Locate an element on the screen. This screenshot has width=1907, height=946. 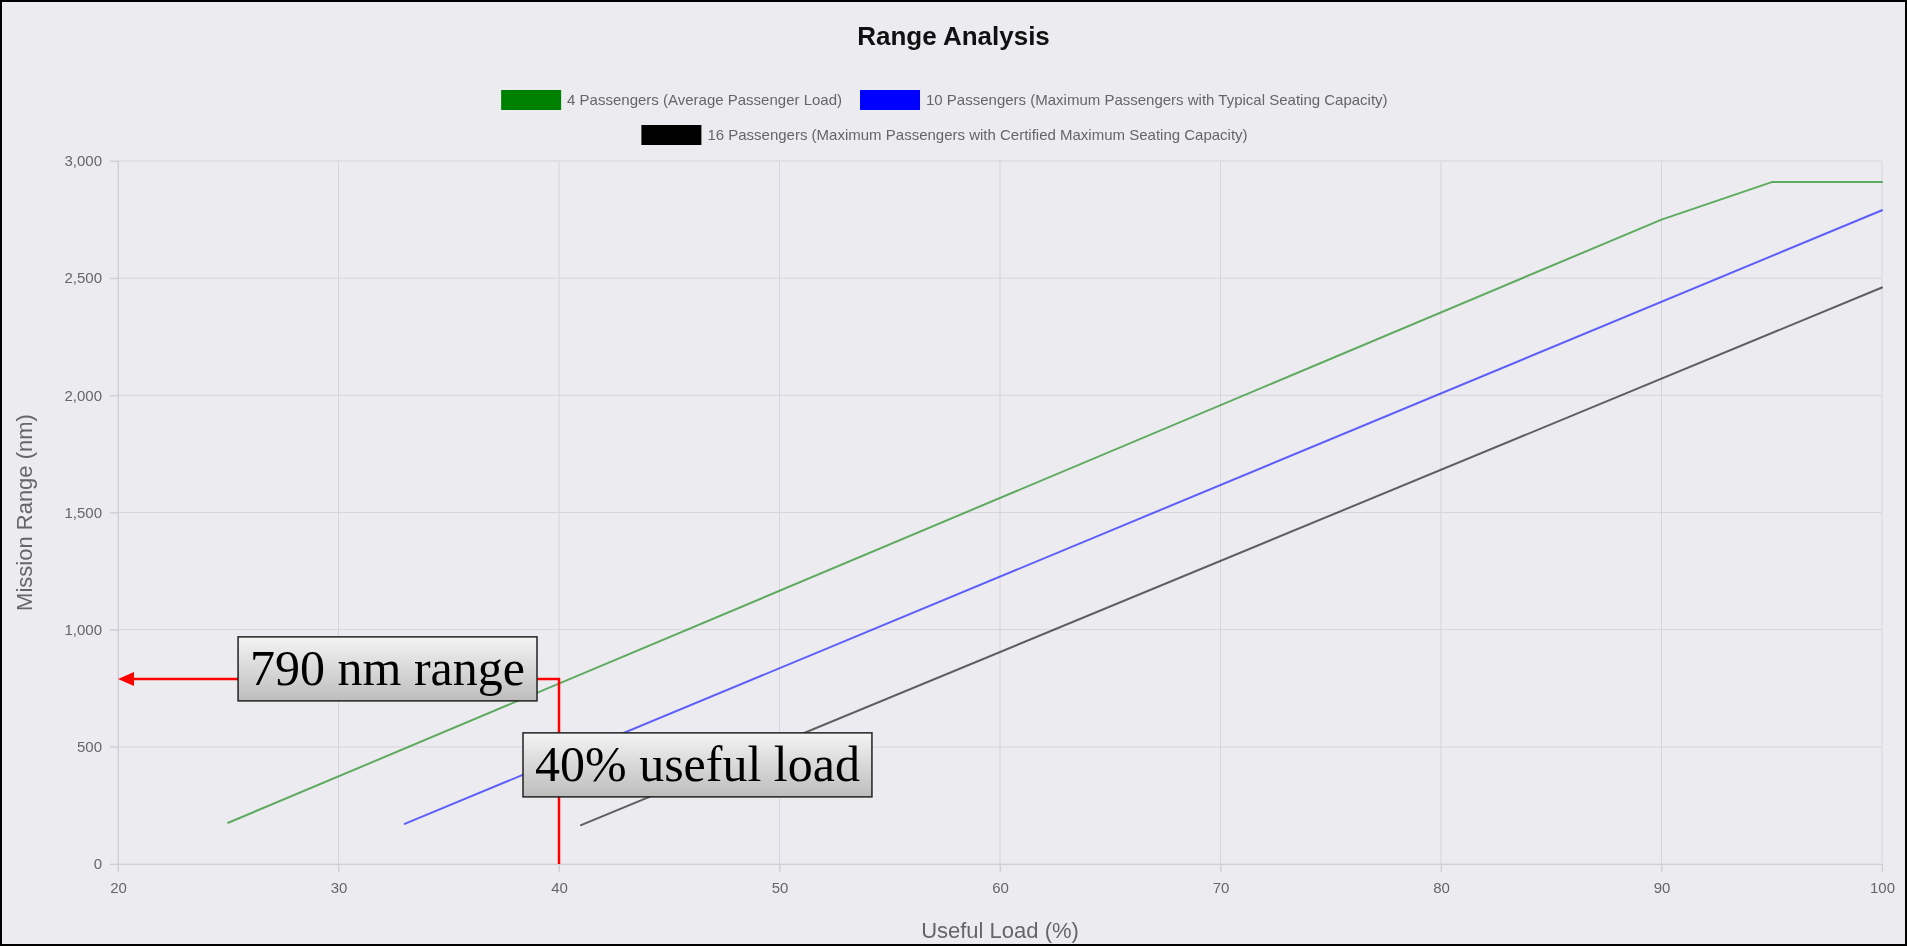
y-tick-label: 0 is located at coordinates (97, 864).